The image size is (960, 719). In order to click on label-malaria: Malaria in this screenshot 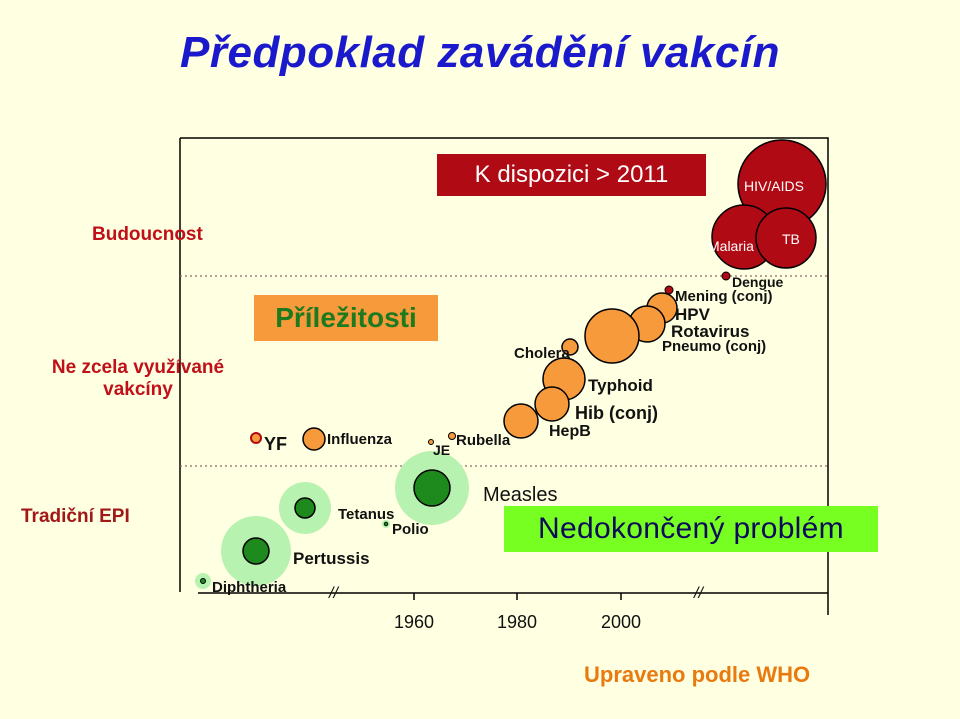, I will do `click(731, 246)`.